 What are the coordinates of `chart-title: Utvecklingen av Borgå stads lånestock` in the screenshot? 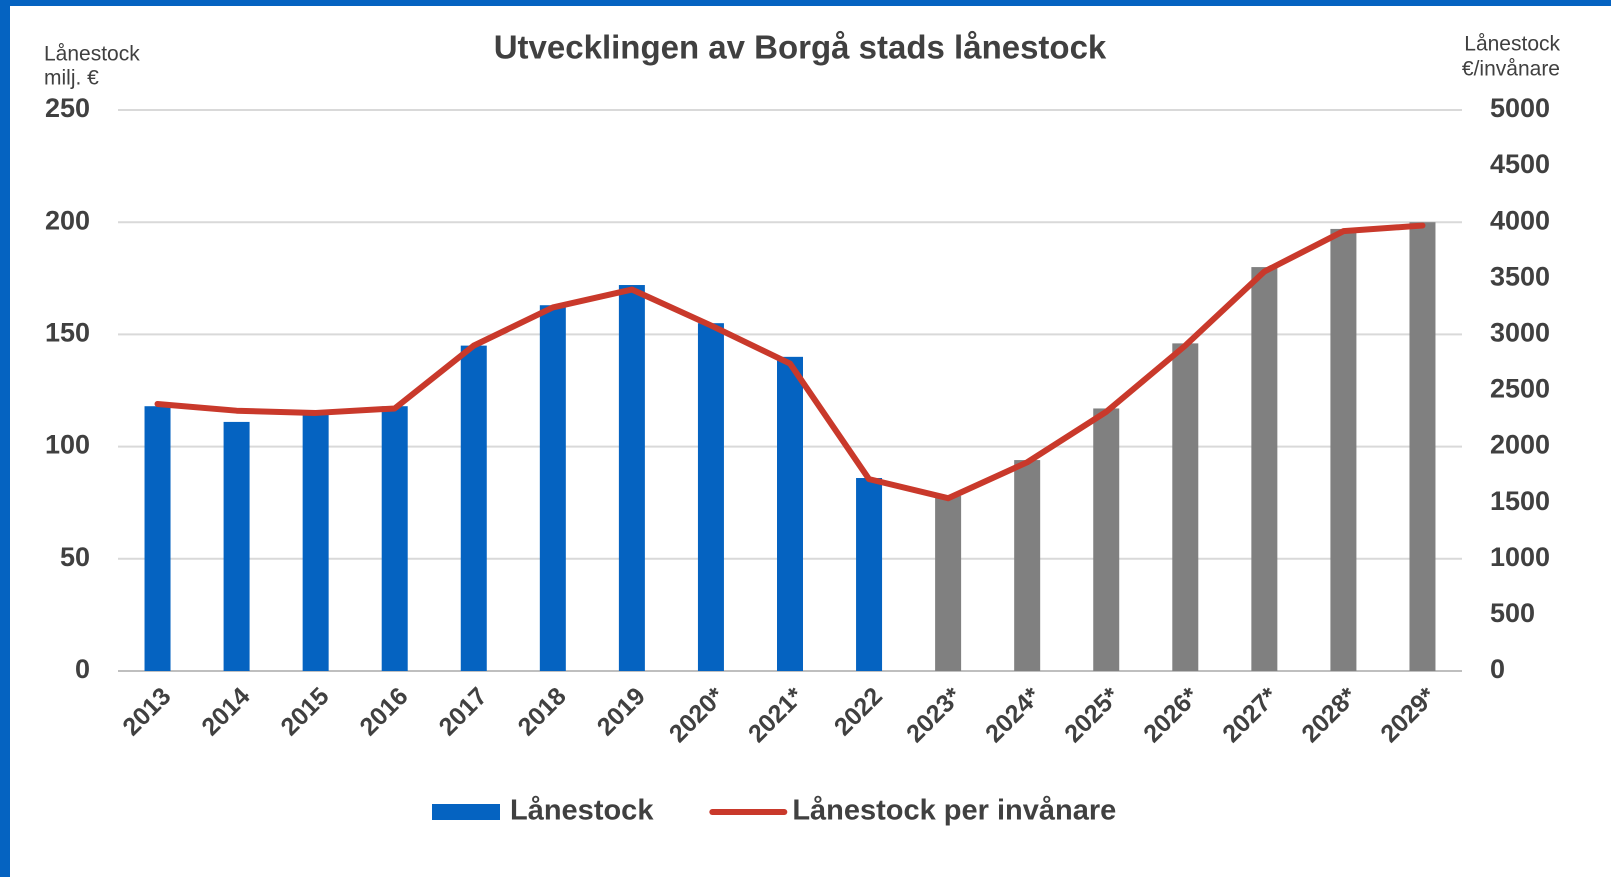 It's located at (800, 47).